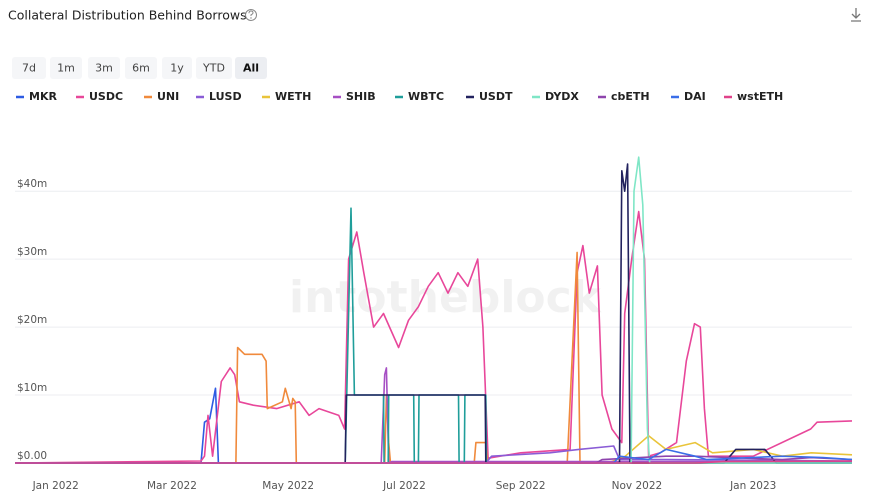  I want to click on legend-label: USDT, so click(496, 96).